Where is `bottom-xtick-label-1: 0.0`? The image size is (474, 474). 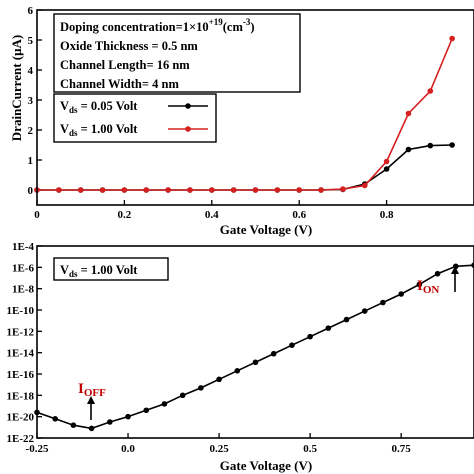
bottom-xtick-label-1: 0.0 is located at coordinates (128, 449).